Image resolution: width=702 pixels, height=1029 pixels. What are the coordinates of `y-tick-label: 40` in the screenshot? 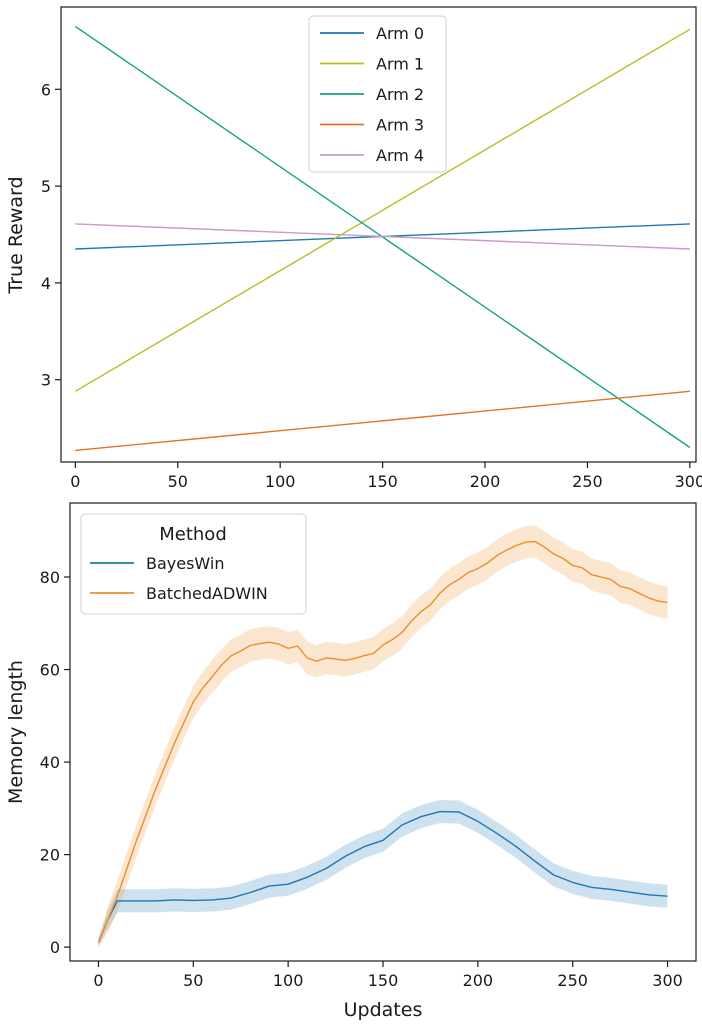 It's located at (50, 762).